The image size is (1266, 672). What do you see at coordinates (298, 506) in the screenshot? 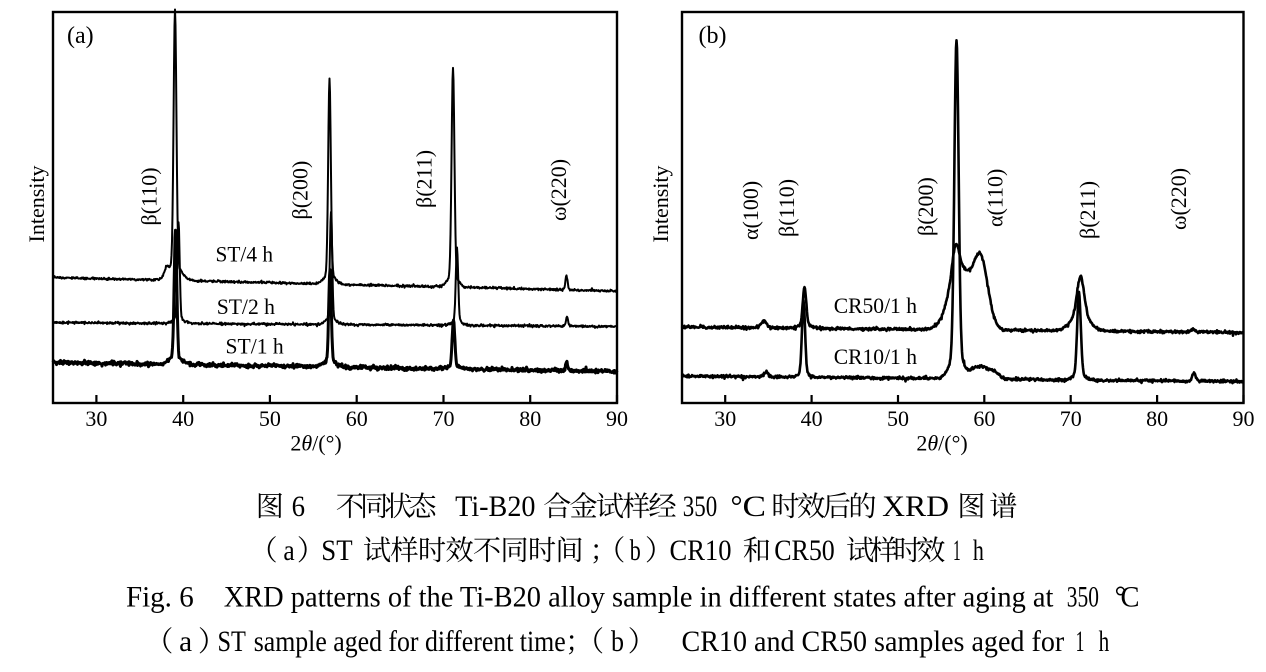
I see `svg-text: 6` at bounding box center [298, 506].